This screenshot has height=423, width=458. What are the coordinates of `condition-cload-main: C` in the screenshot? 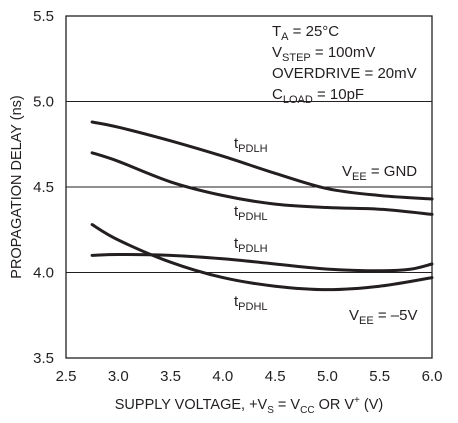 It's located at (277, 94).